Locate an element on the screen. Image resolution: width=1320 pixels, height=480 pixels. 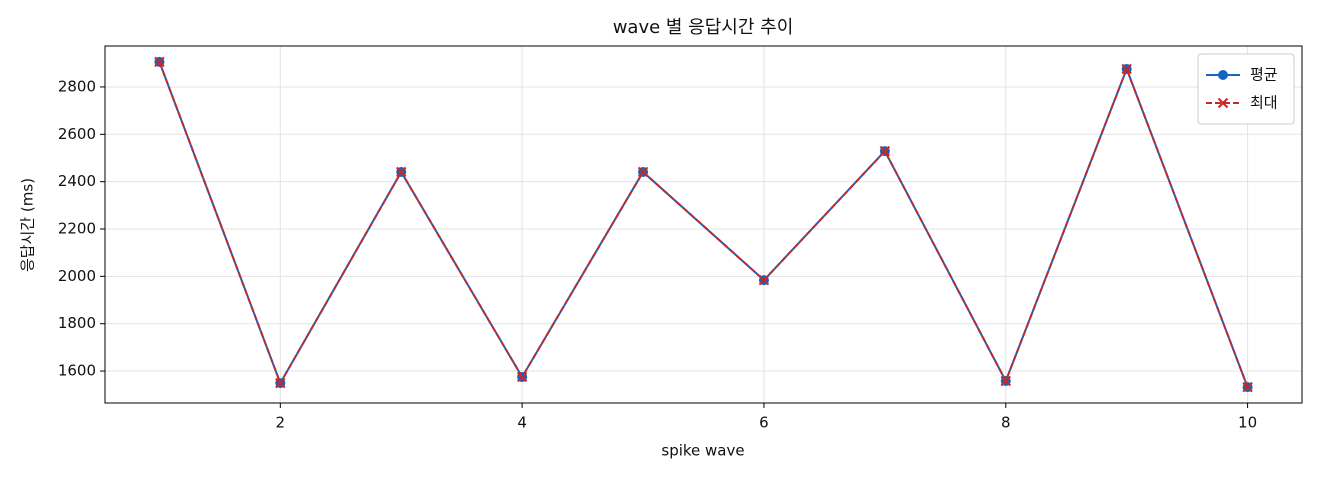
y-tick-label: 2800 is located at coordinates (77, 86).